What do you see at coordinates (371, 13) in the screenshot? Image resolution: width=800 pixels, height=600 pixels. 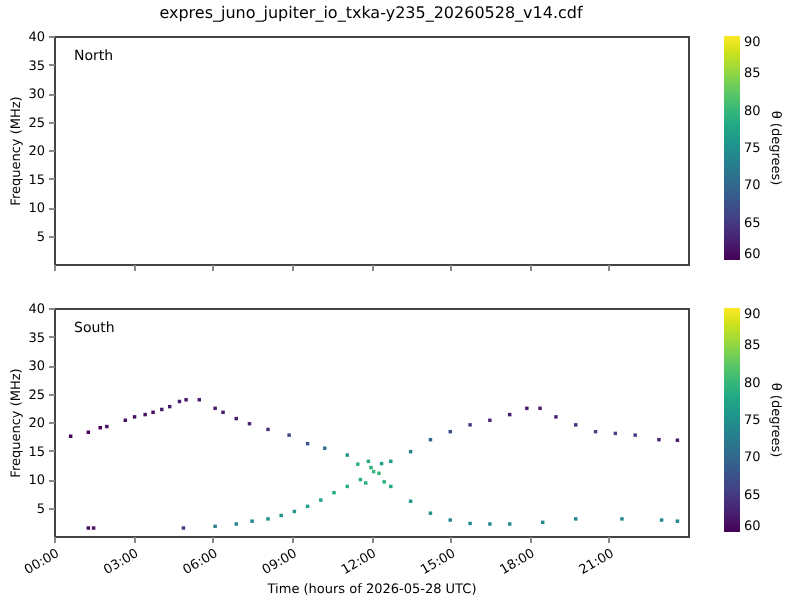 I see `chart-title: expres_juno_jupiter_io_txka-y235_20260528_v14.cdf` at bounding box center [371, 13].